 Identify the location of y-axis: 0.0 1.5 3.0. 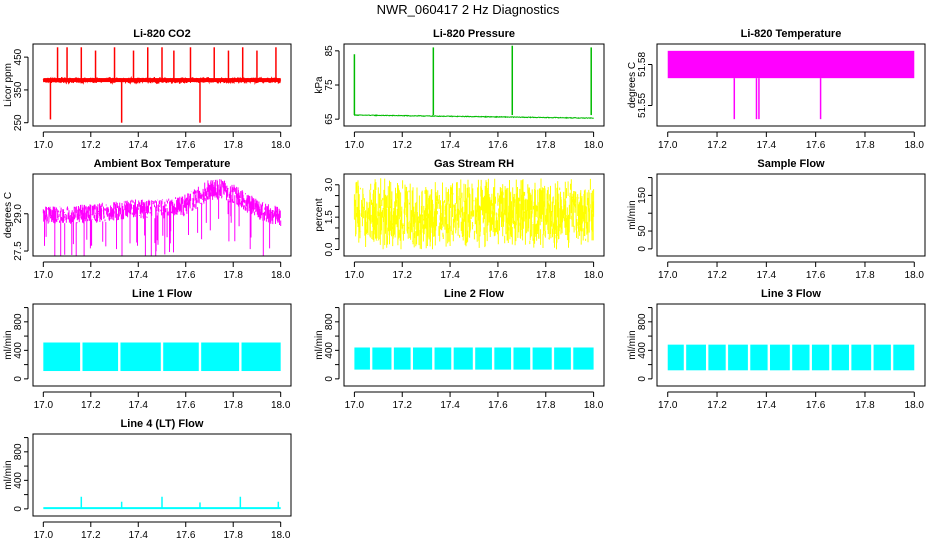
(332, 216).